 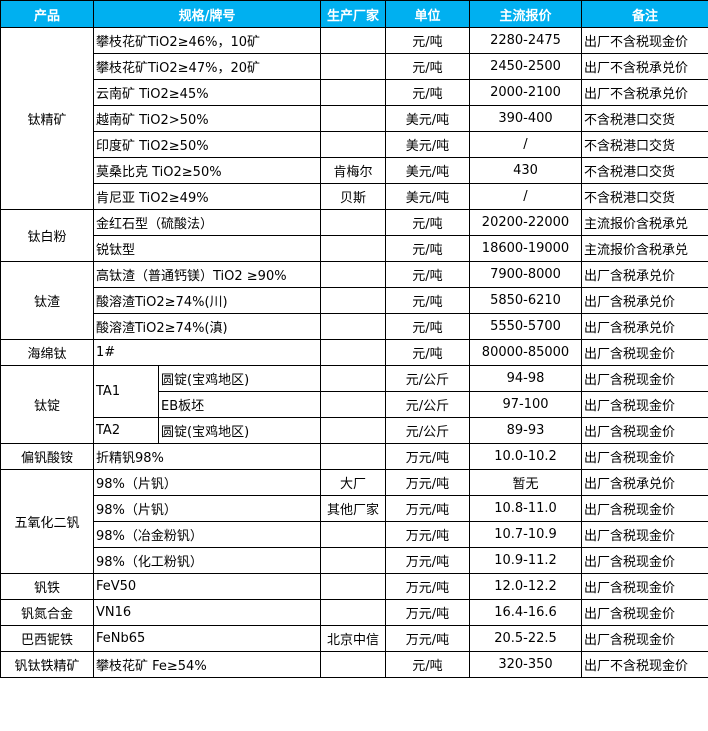 I want to click on price-cell: 16.4-16.6, so click(x=525, y=612).